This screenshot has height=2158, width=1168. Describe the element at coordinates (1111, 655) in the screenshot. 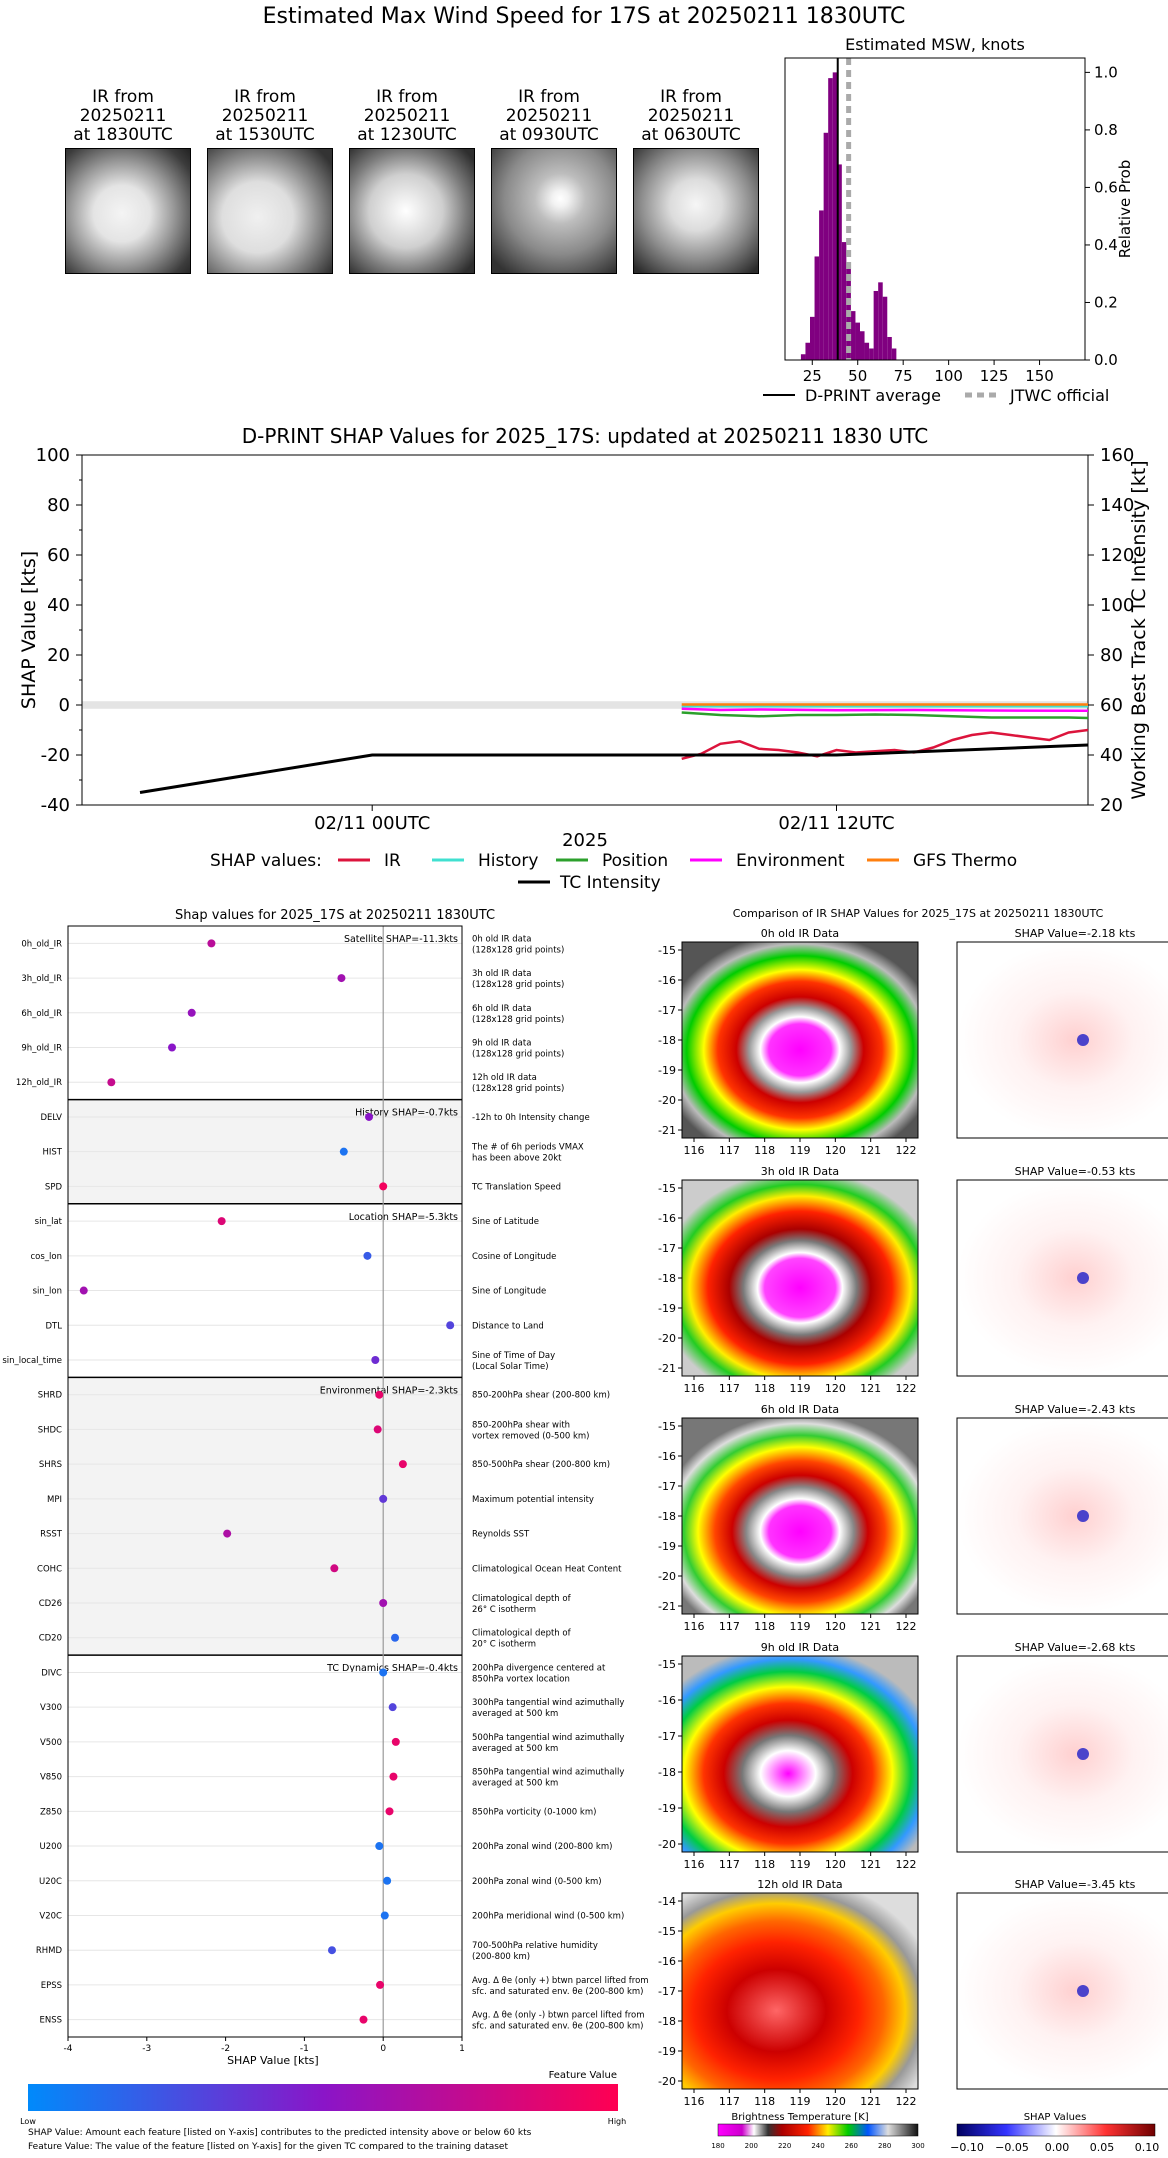

I see `right-y-tick-label: 80` at that location.